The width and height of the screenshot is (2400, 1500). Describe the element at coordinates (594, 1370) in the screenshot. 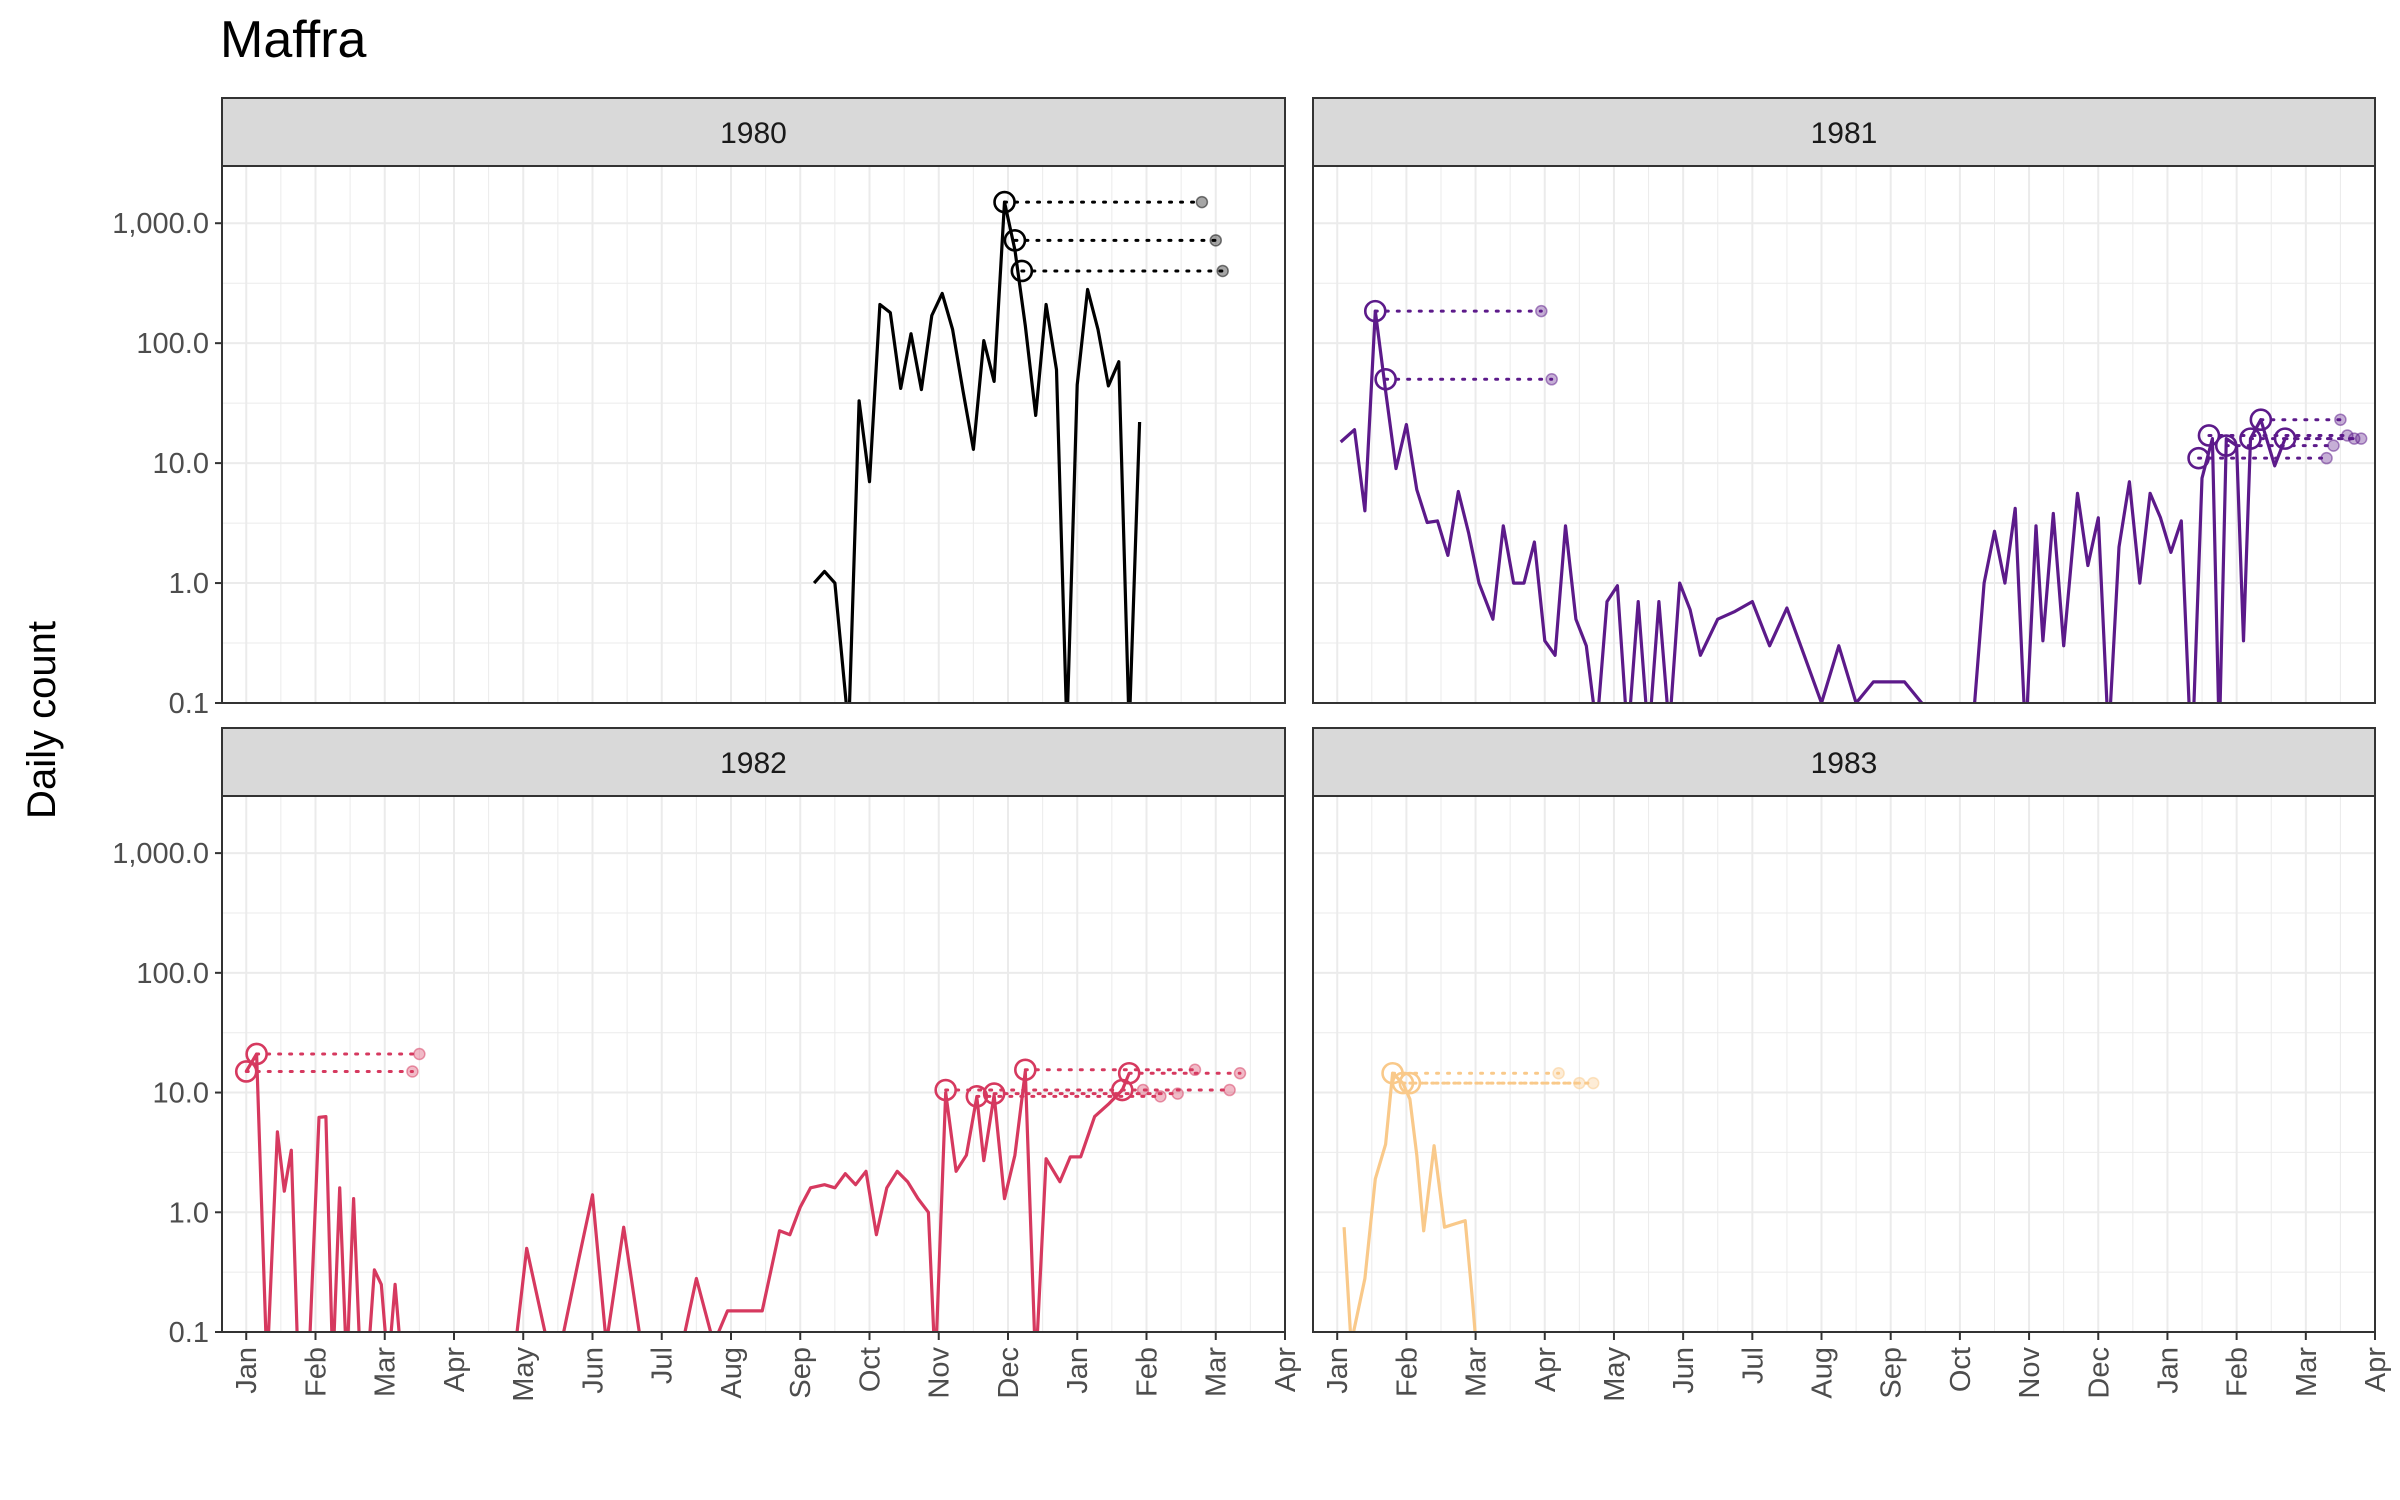

I see `x-tick-label: Jun` at that location.